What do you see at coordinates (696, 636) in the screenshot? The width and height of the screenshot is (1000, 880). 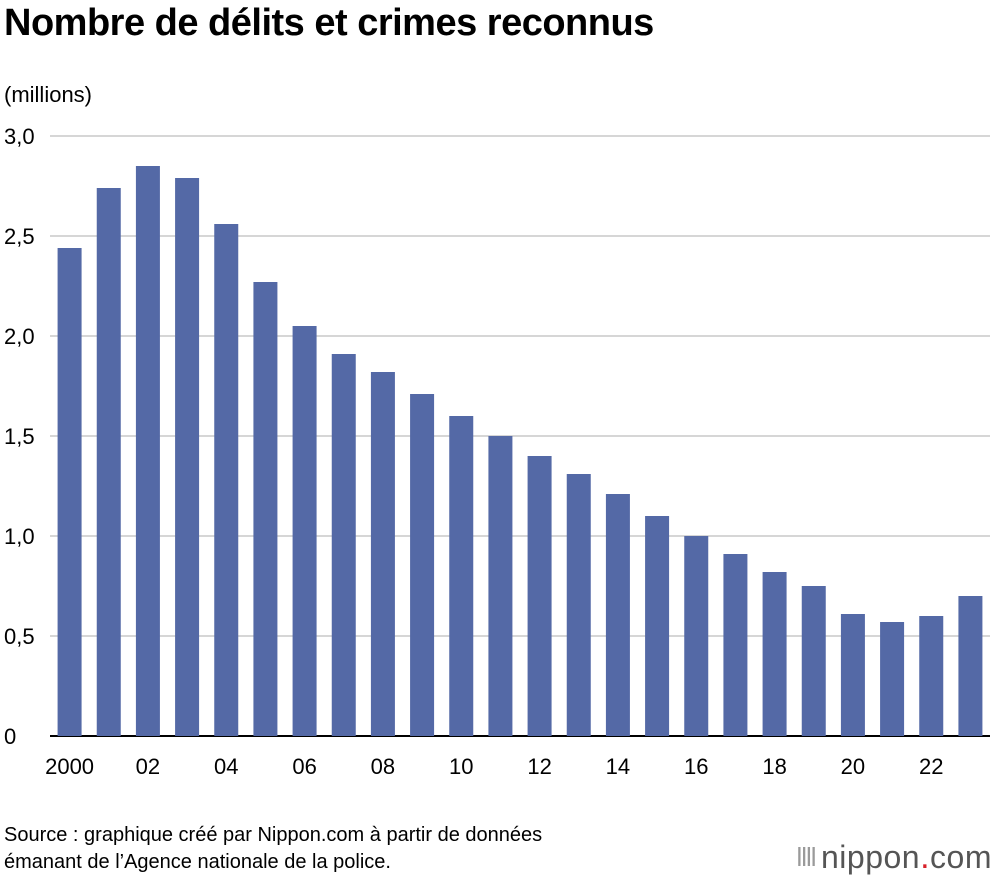 I see `bar-2016` at bounding box center [696, 636].